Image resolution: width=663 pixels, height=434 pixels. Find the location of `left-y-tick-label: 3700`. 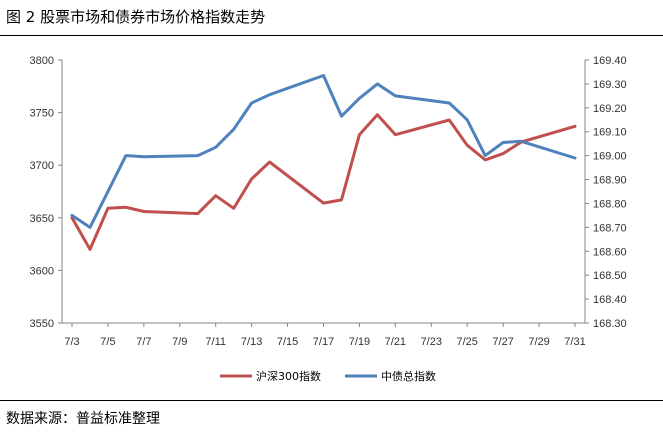

left-y-tick-label: 3700 is located at coordinates (42, 166).